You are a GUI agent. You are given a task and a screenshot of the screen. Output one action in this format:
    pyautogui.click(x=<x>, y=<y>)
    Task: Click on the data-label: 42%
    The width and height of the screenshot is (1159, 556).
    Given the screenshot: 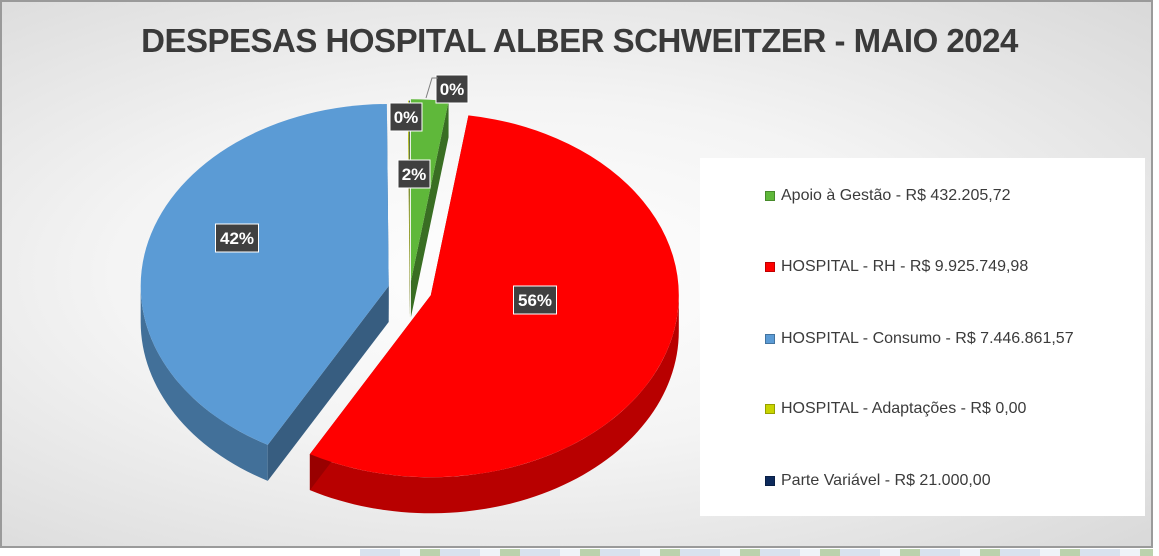 What is the action you would take?
    pyautogui.click(x=237, y=238)
    